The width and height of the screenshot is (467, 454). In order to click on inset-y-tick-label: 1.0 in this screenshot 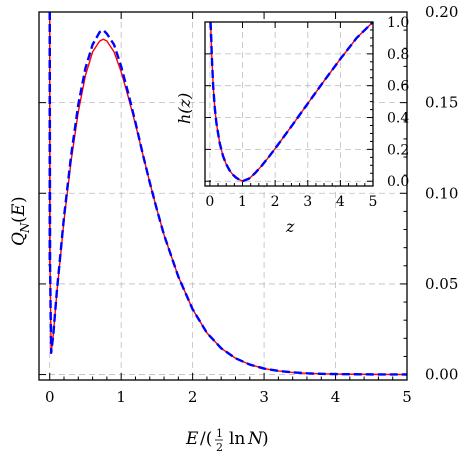, I will do `click(398, 23)`.